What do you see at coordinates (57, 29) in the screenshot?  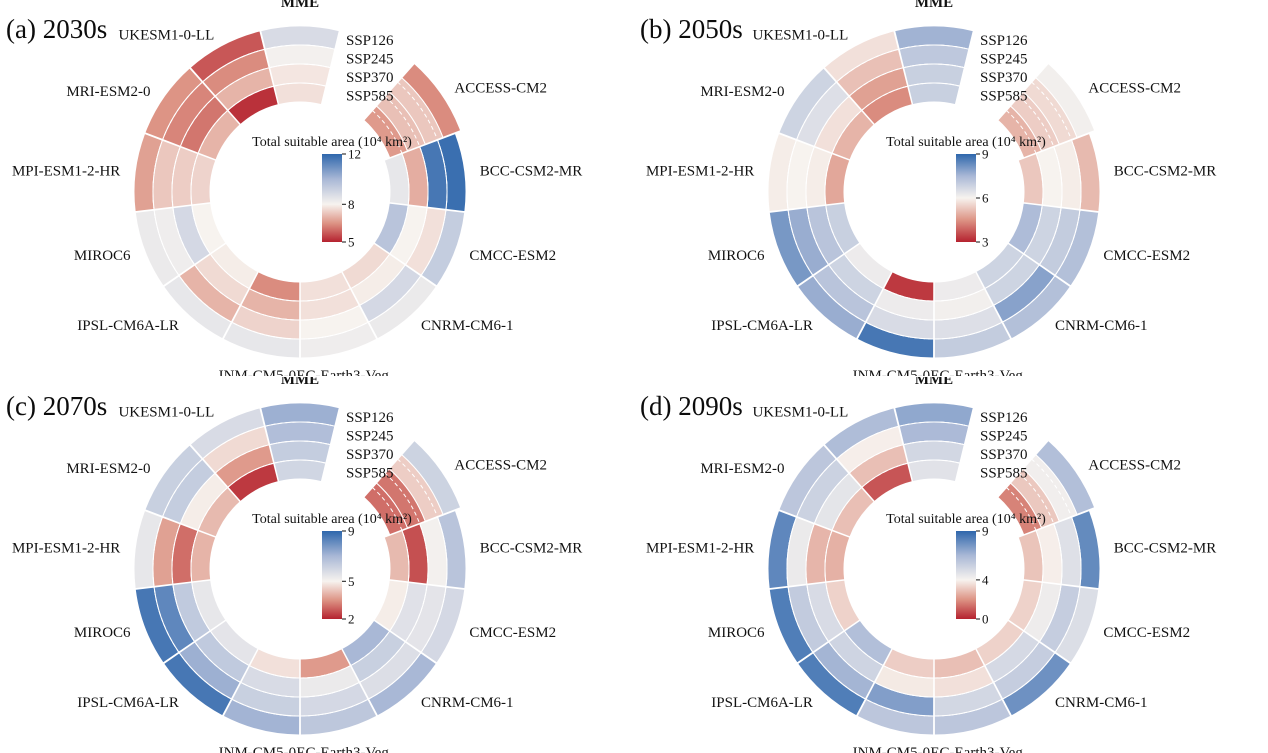 I see `panel-title-a: (a) 2030s` at bounding box center [57, 29].